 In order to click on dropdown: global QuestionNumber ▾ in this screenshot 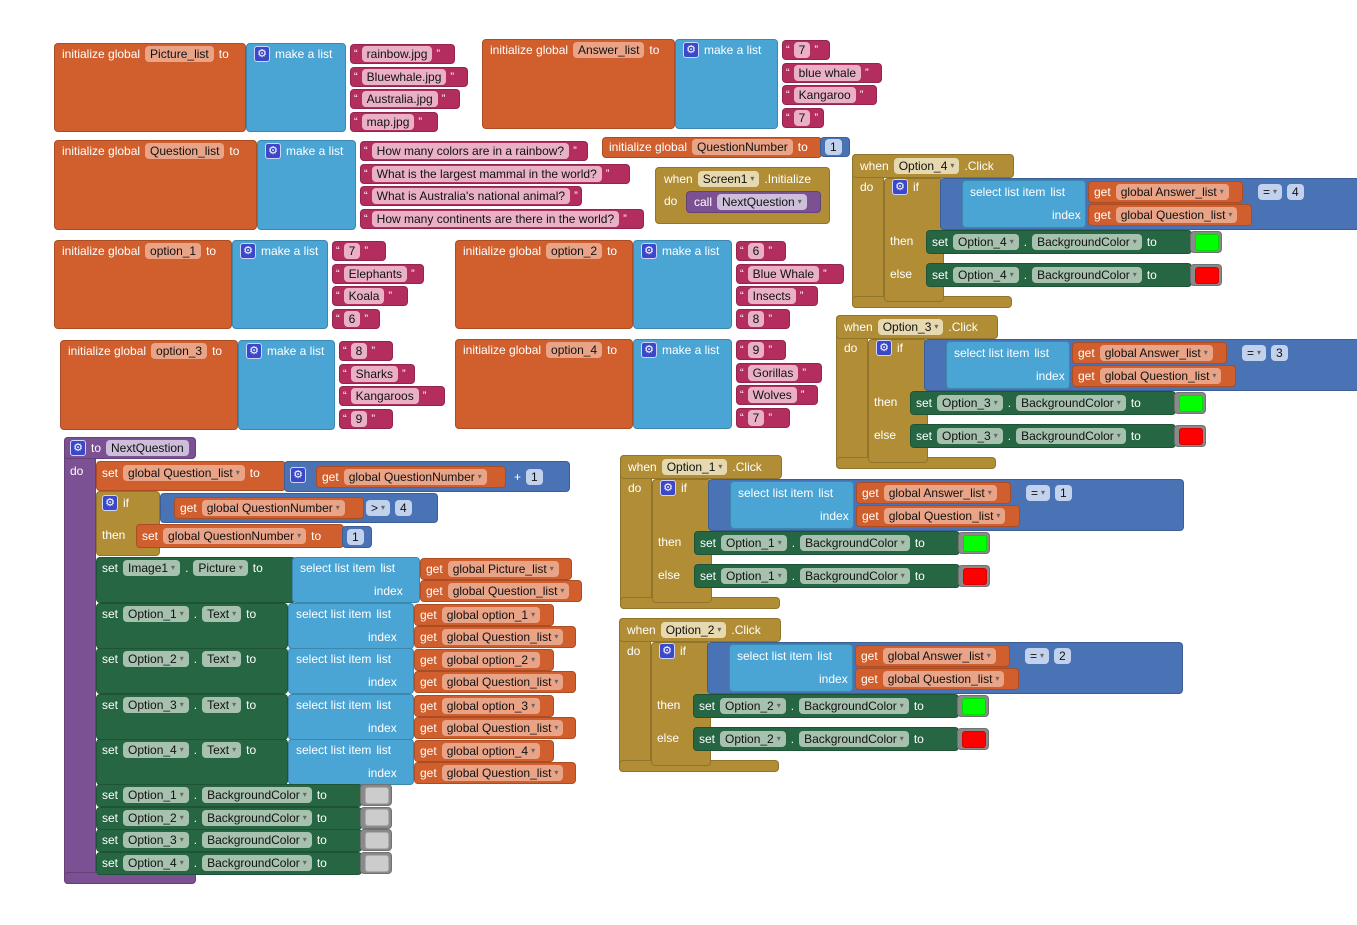, I will do `click(273, 508)`.